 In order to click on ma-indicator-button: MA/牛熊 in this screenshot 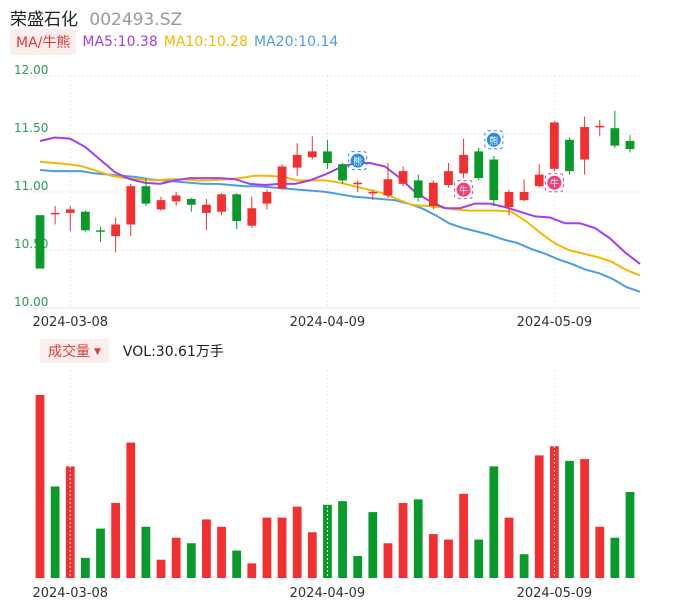, I will do `click(43, 42)`.